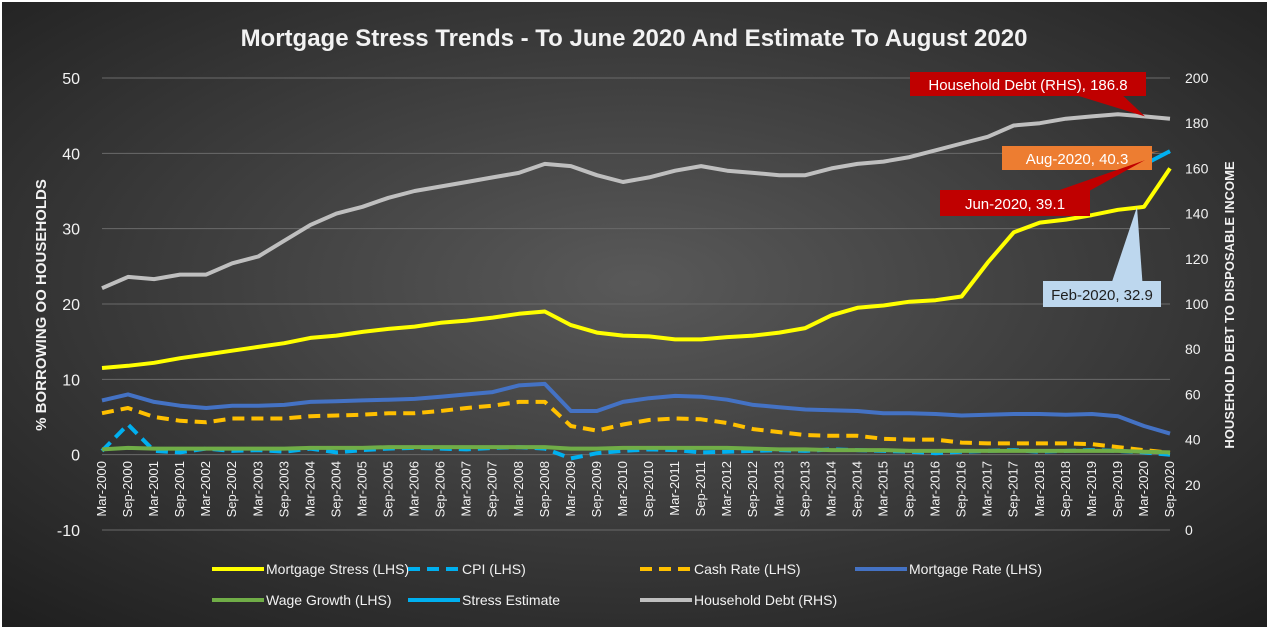  What do you see at coordinates (778, 489) in the screenshot?
I see `x-tick-label: Mar-2013` at bounding box center [778, 489].